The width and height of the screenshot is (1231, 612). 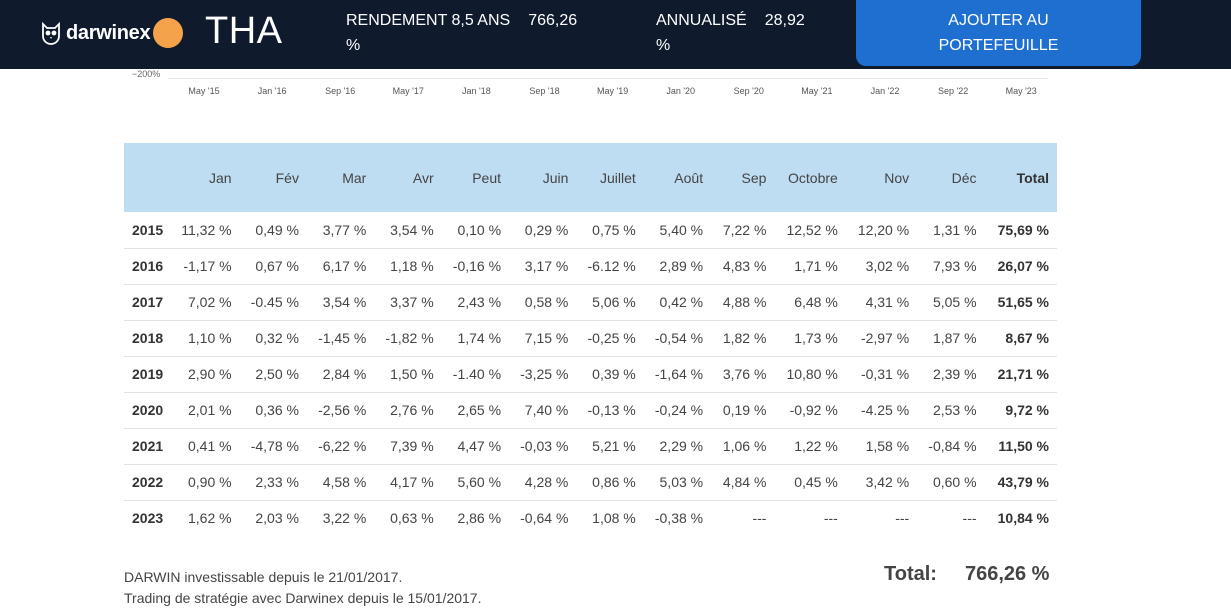 I want to click on annualized-label: ANNUALISÉ, so click(x=701, y=20).